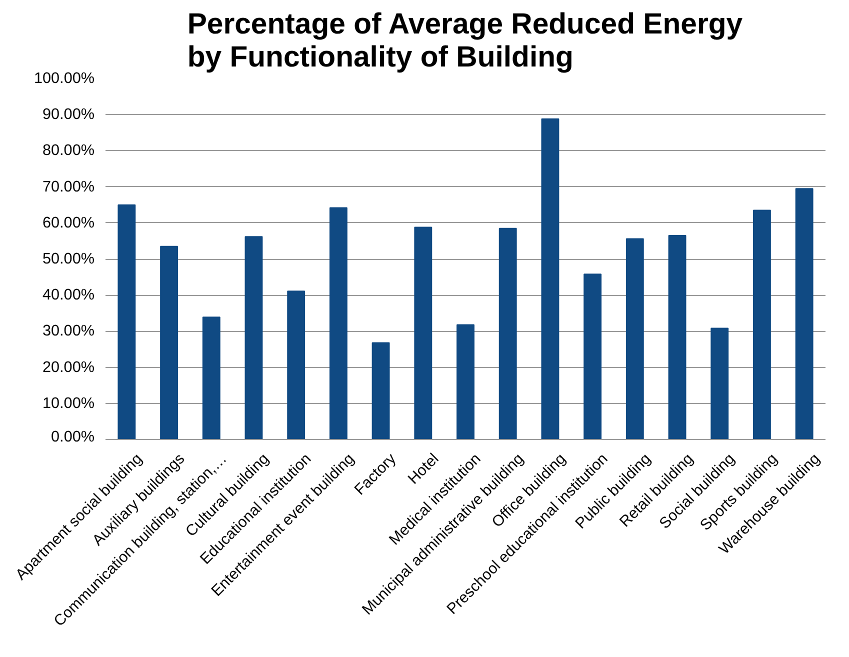 This screenshot has width=849, height=657. I want to click on chart-title: Percentage of Average Reduced Energy by Functionality of Building, so click(465, 41).